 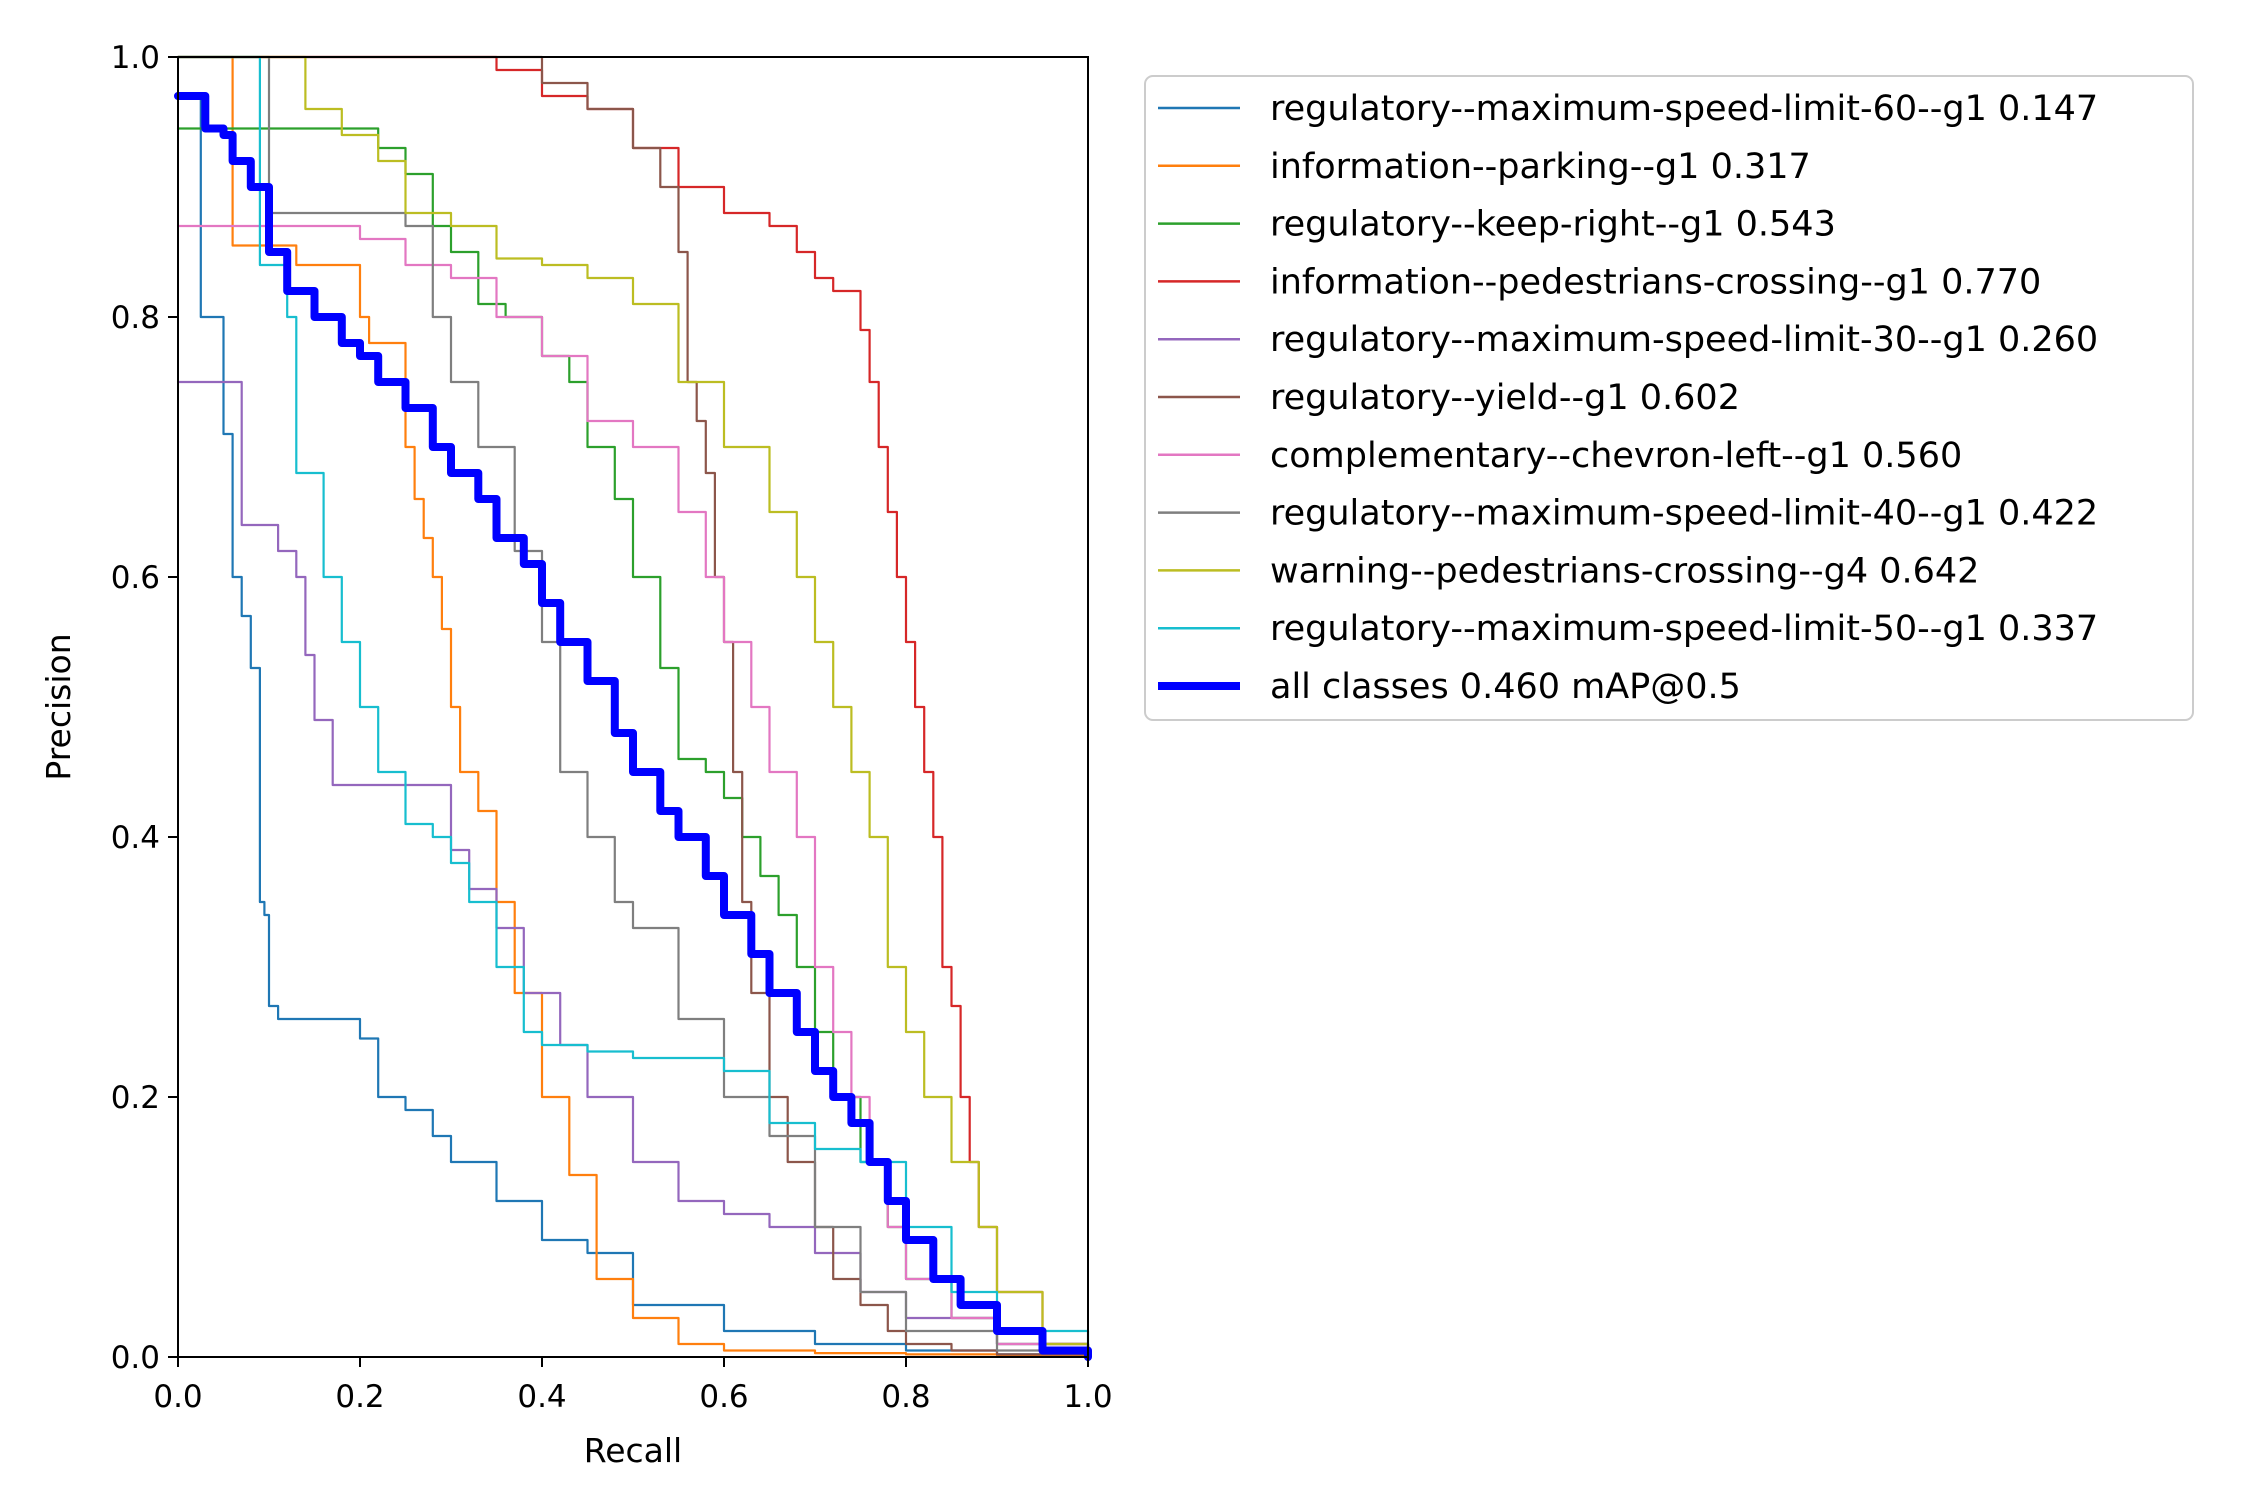 I want to click on legend-label: regulatory--keep-right--g1 0.543, so click(x=1553, y=225).